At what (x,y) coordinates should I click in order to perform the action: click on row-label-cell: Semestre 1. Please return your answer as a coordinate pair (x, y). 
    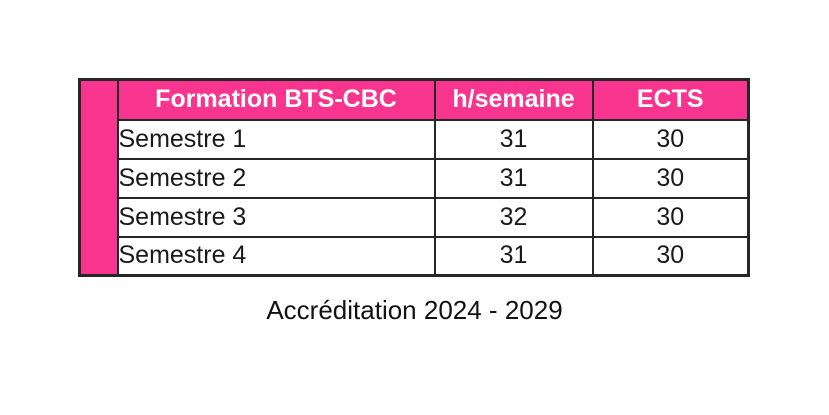
    Looking at the image, I should click on (276, 139).